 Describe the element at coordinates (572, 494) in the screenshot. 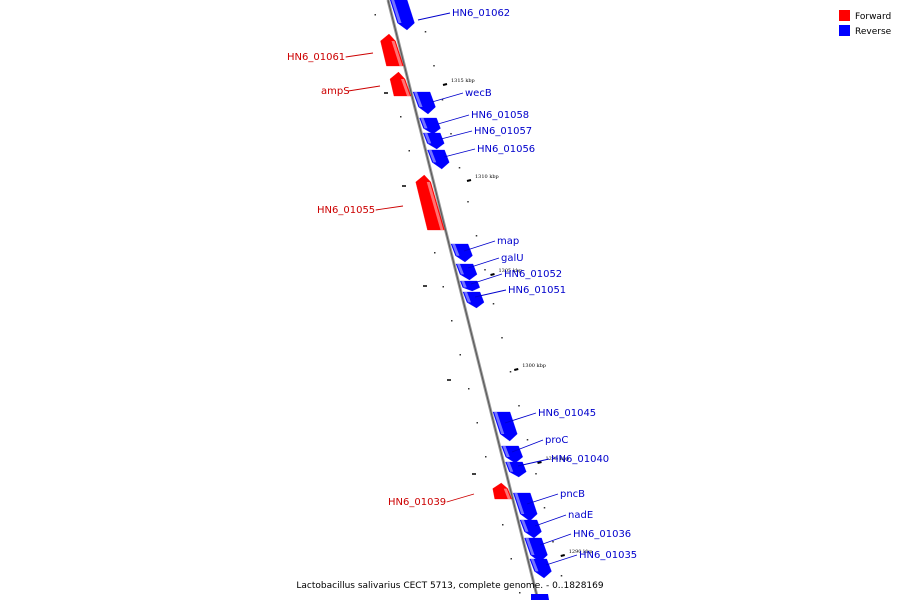

I see `gene-label-pncB: pncB` at that location.